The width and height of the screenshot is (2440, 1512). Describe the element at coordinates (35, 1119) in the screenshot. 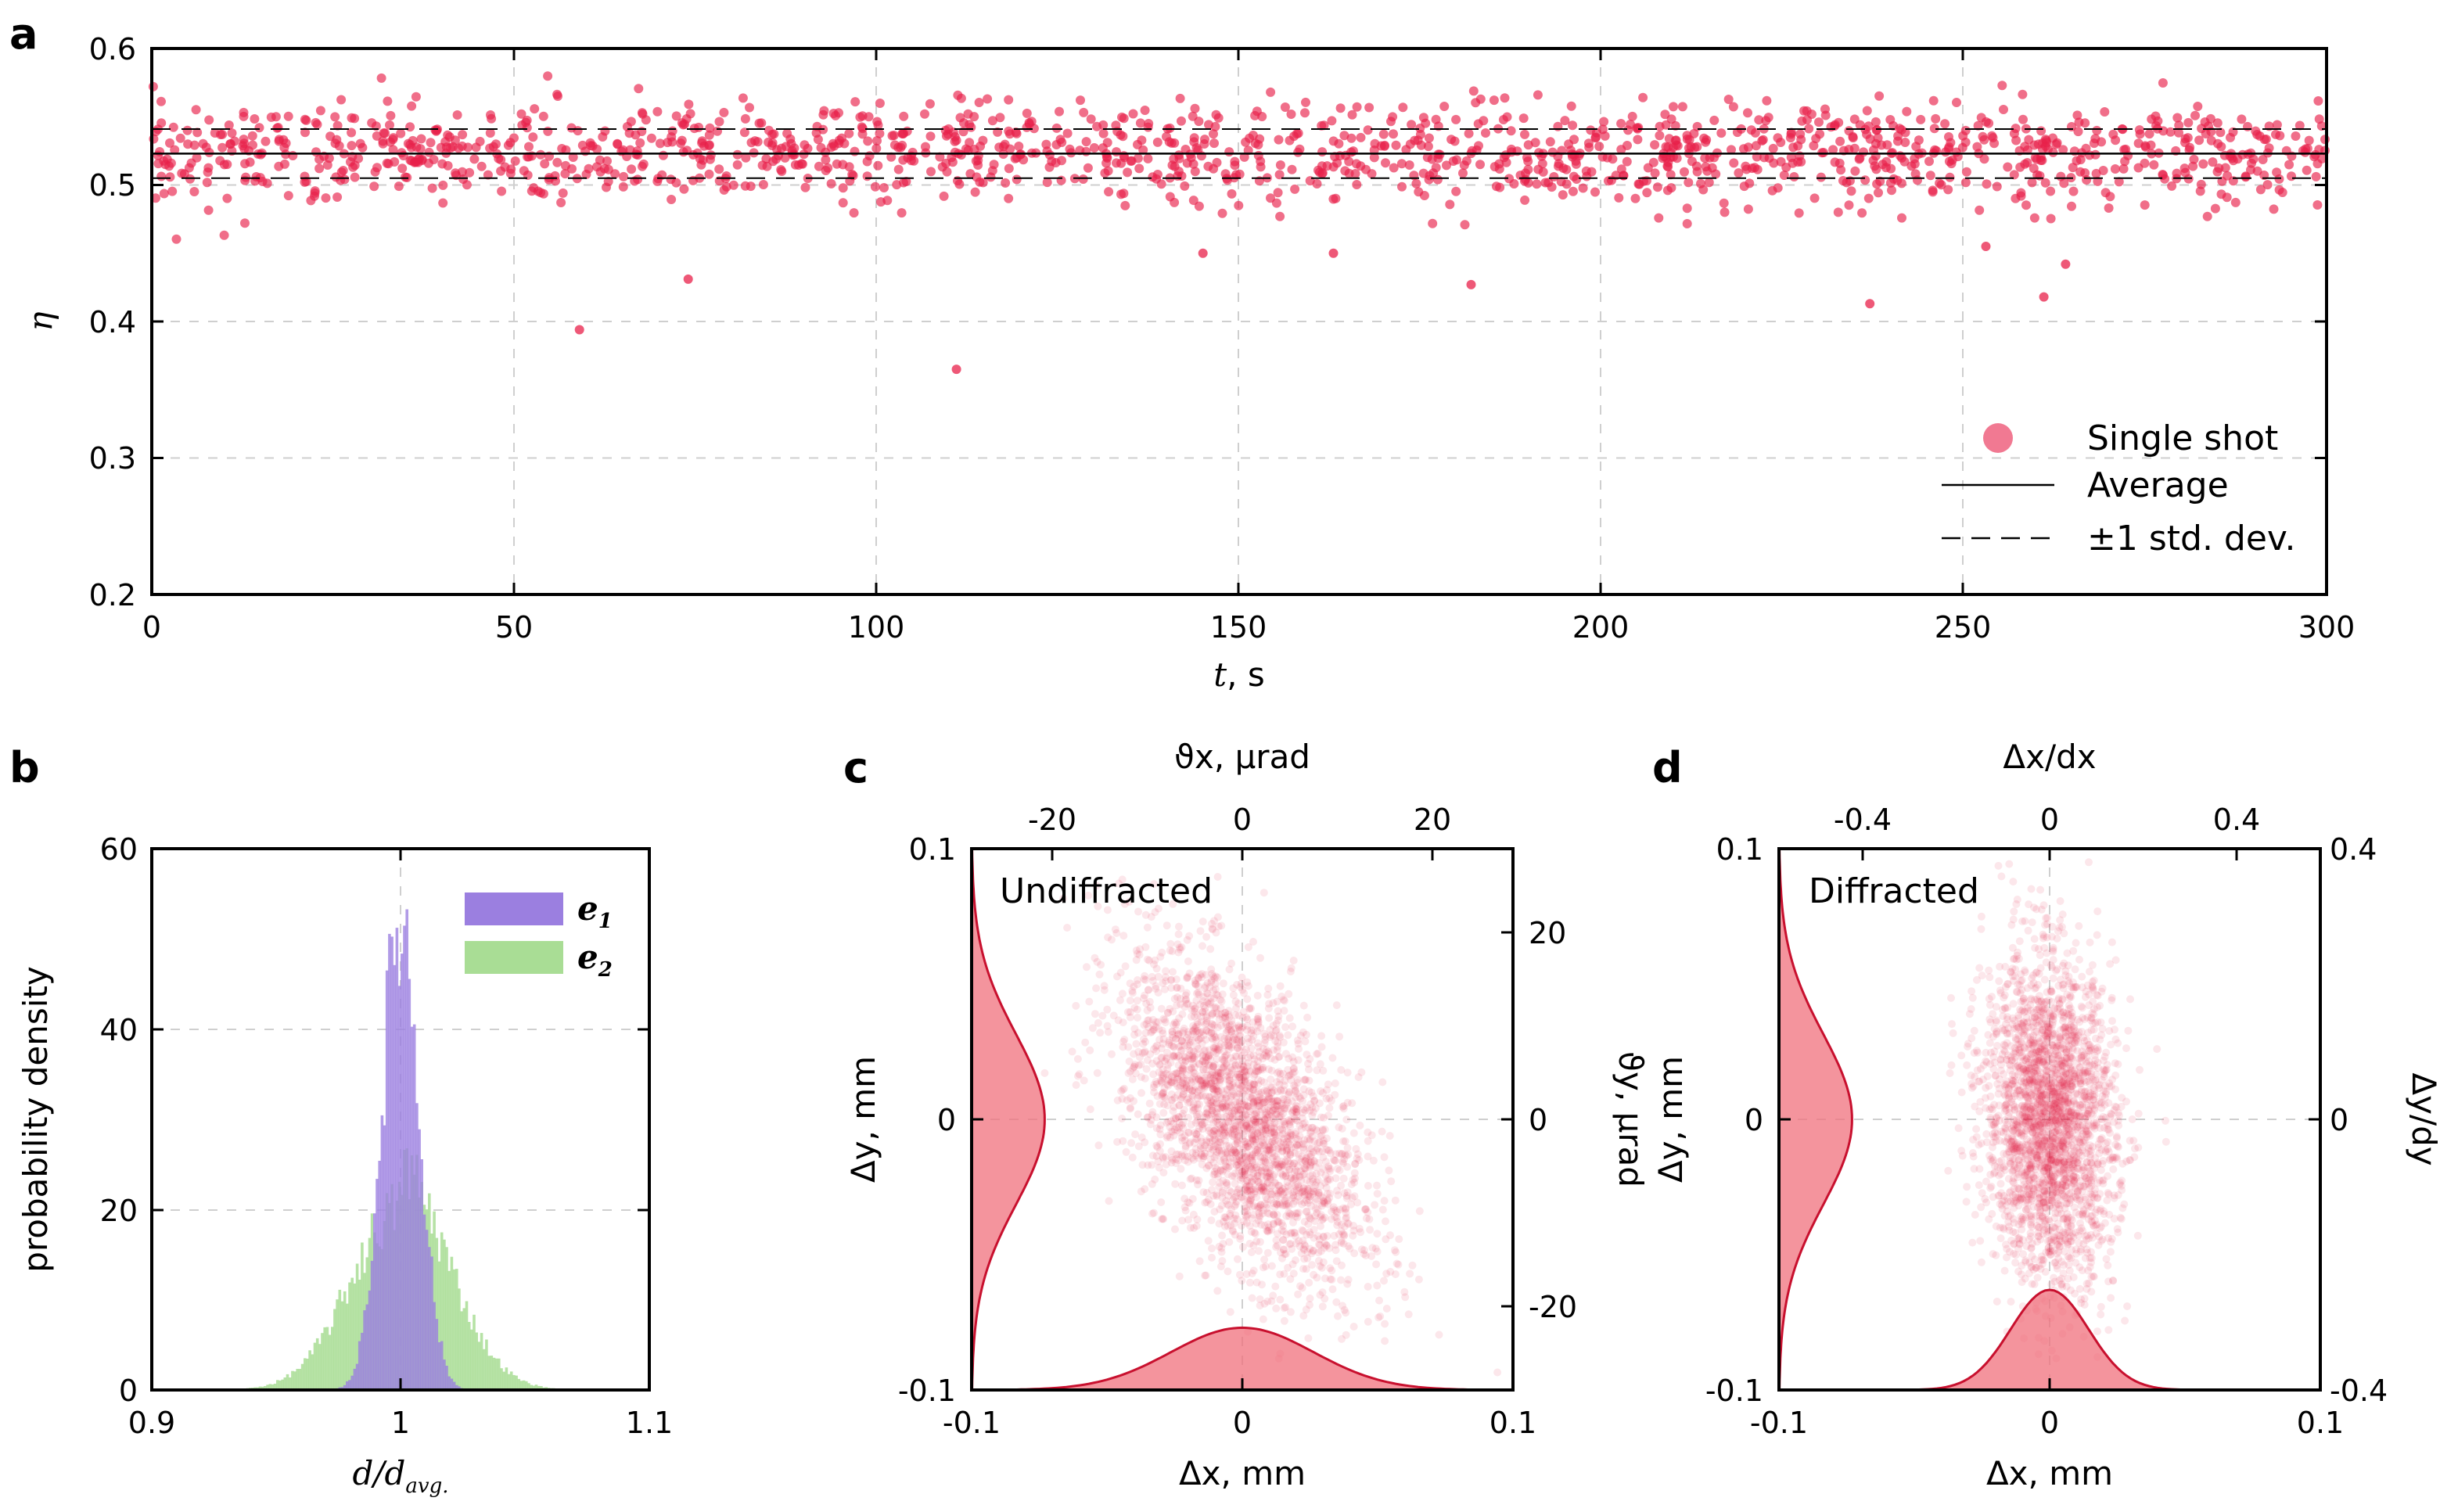

I see `panel-b-y-axis-label: probability density` at that location.